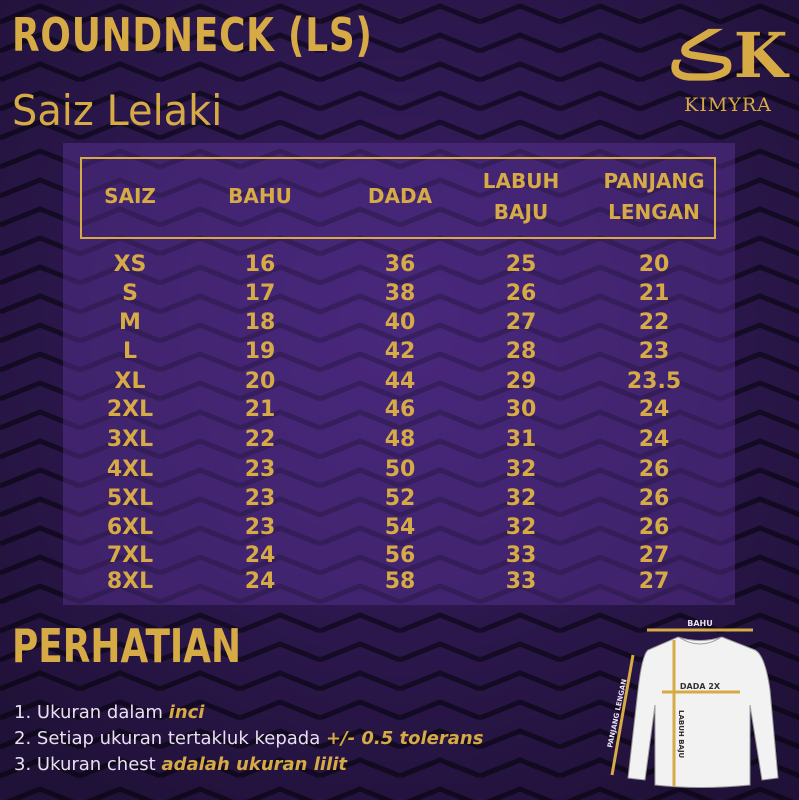 This screenshot has width=799, height=800. Describe the element at coordinates (699, 623) in the screenshot. I see `bahu-label: BAHU` at that location.